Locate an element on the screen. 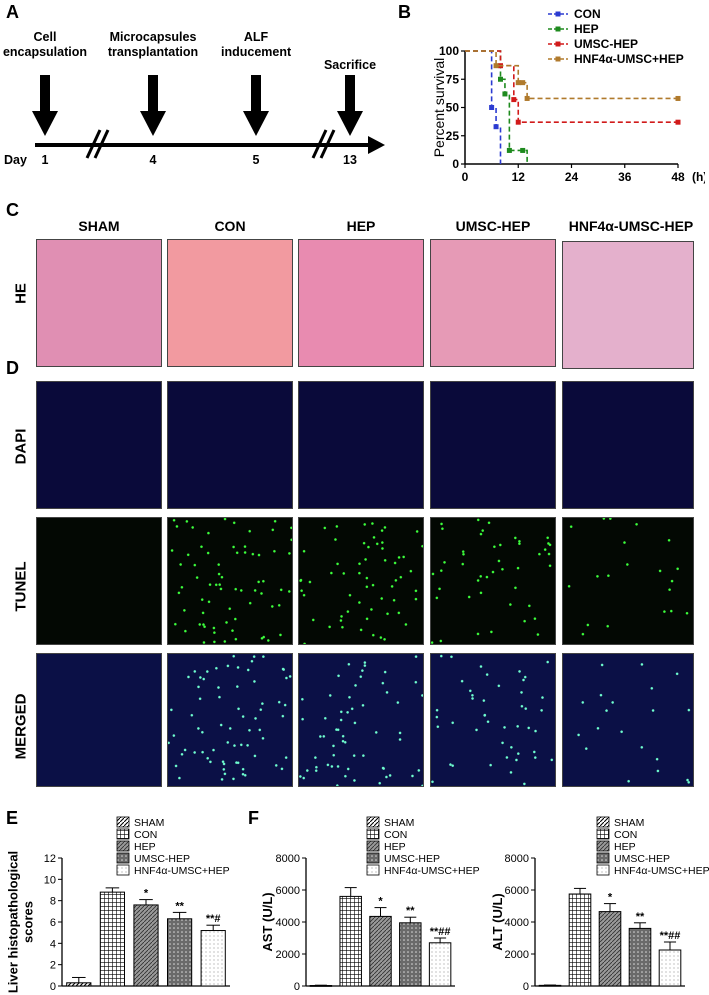 This screenshot has height=995, width=709. survival-legend-label-1: CON is located at coordinates (587, 14).